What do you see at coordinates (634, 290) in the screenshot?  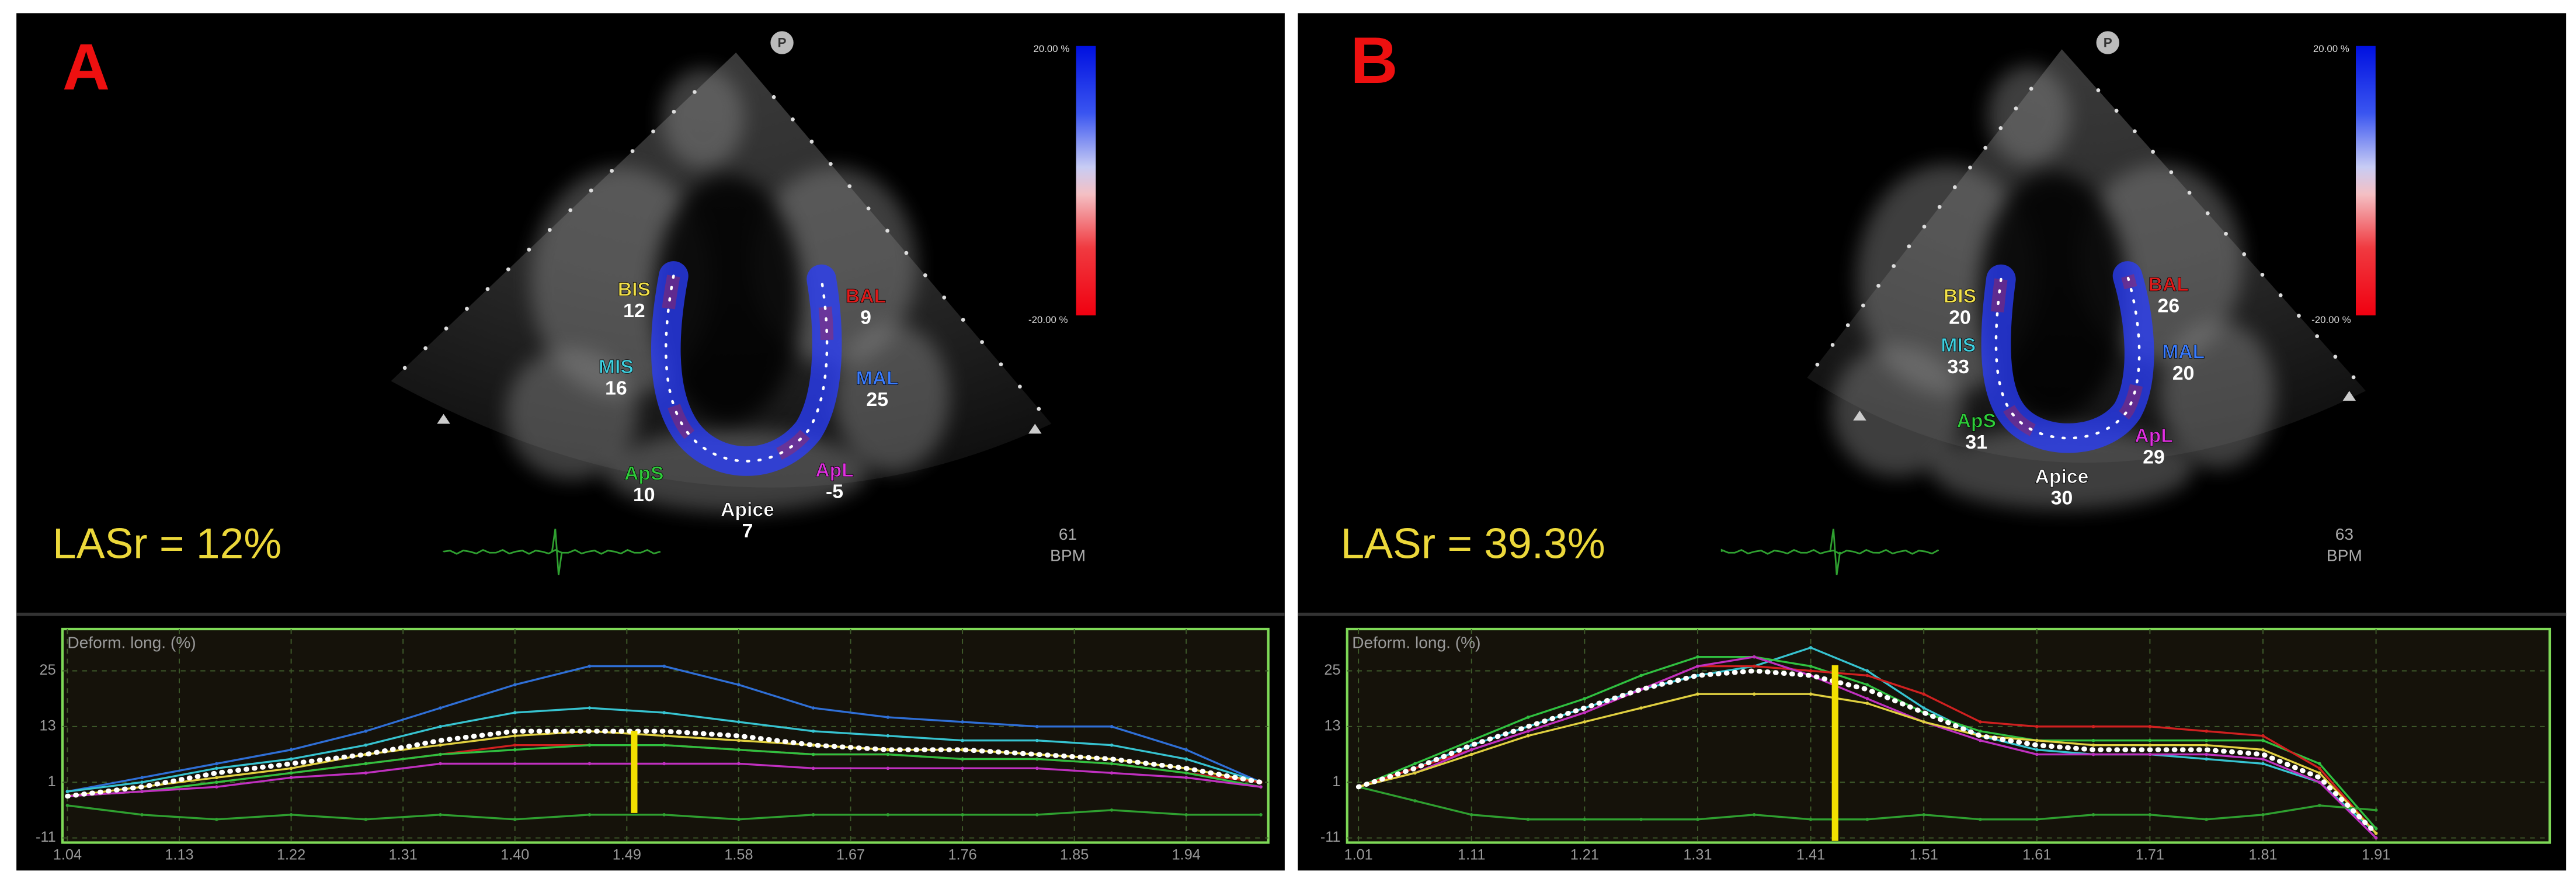 I see `segment-name: BIS` at bounding box center [634, 290].